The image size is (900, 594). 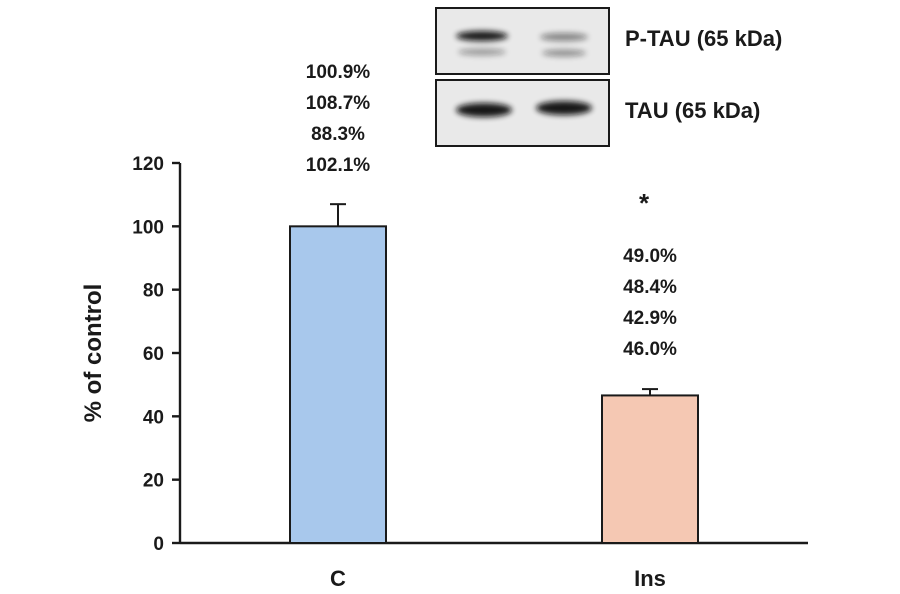 I want to click on significance-marker: *, so click(x=644, y=203).